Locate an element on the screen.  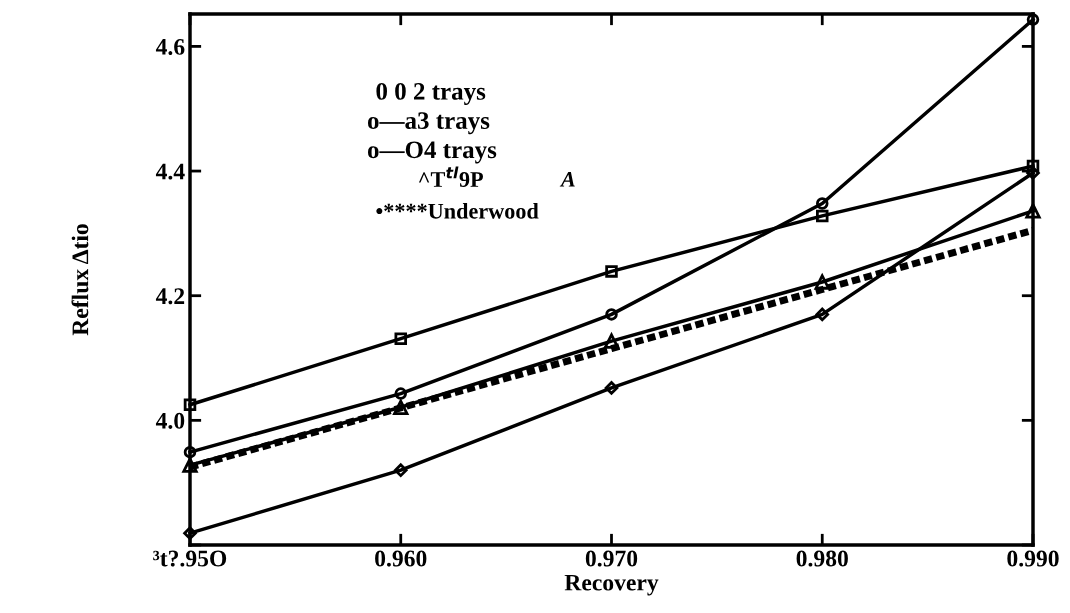
x-tick-label: 0.990 is located at coordinates (1033, 558).